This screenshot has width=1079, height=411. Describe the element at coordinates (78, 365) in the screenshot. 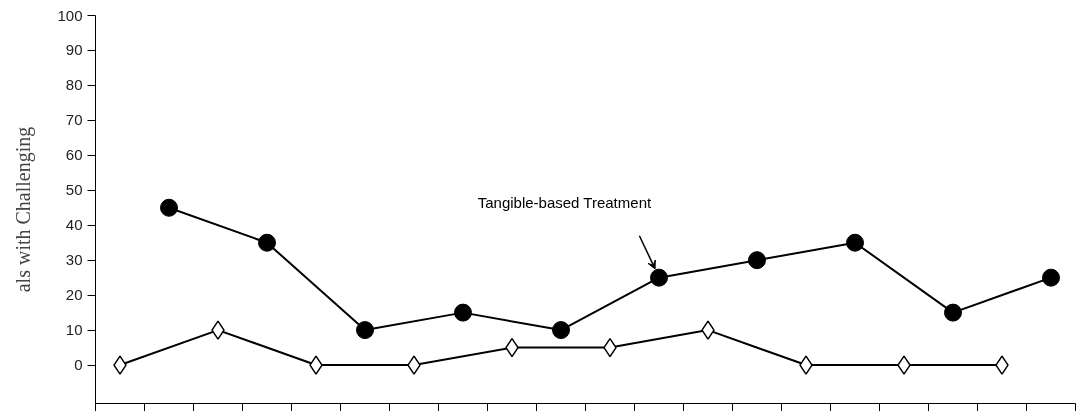

I see `y-tick-label: 0` at that location.